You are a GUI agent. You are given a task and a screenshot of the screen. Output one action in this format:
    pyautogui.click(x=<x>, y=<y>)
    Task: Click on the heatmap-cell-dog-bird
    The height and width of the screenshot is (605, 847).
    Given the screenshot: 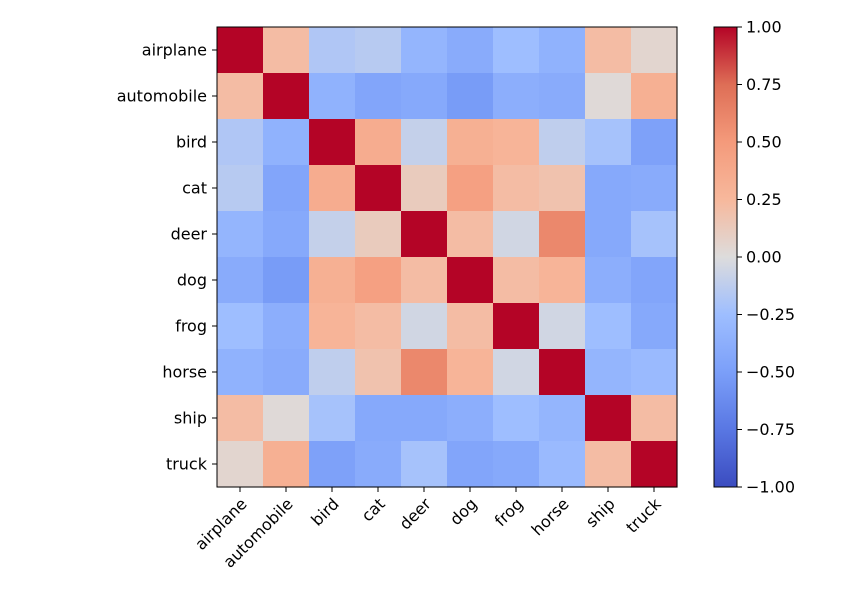 What is the action you would take?
    pyautogui.click(x=332, y=280)
    